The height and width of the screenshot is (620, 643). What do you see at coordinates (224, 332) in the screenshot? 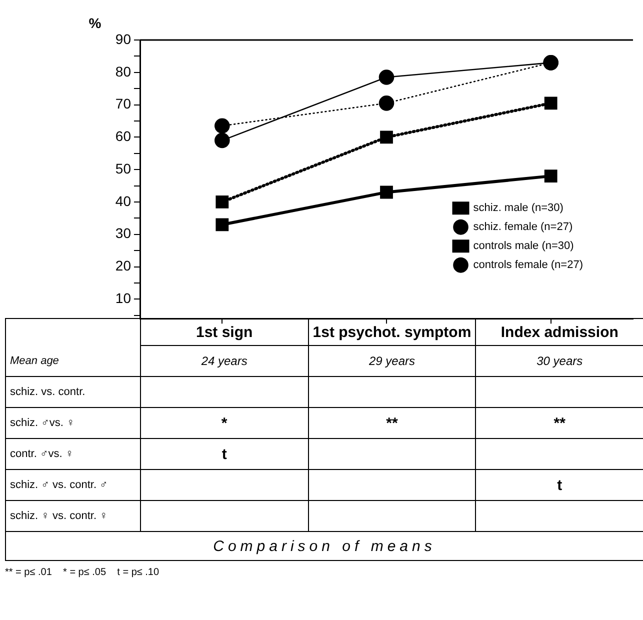
I see `x-tick-label: 1st sign` at bounding box center [224, 332].